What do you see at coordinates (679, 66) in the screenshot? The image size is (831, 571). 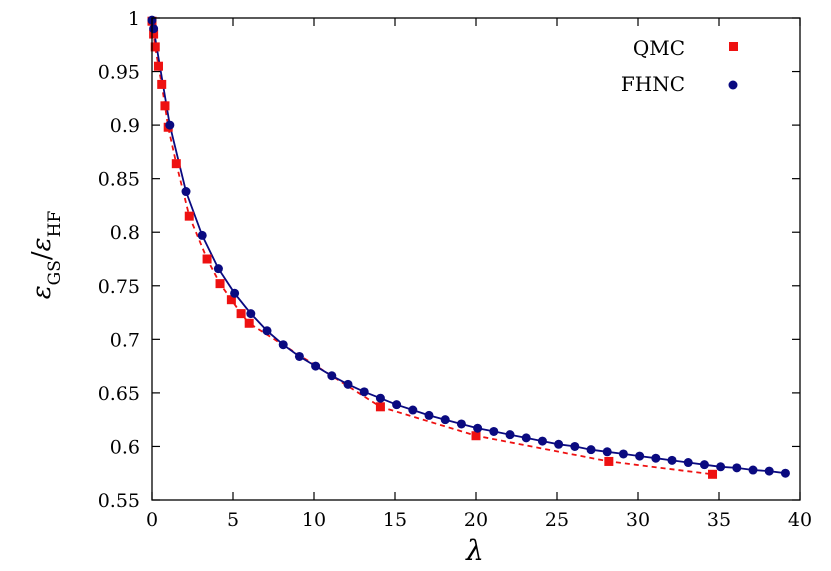 I see `legend: QMC FHNC` at bounding box center [679, 66].